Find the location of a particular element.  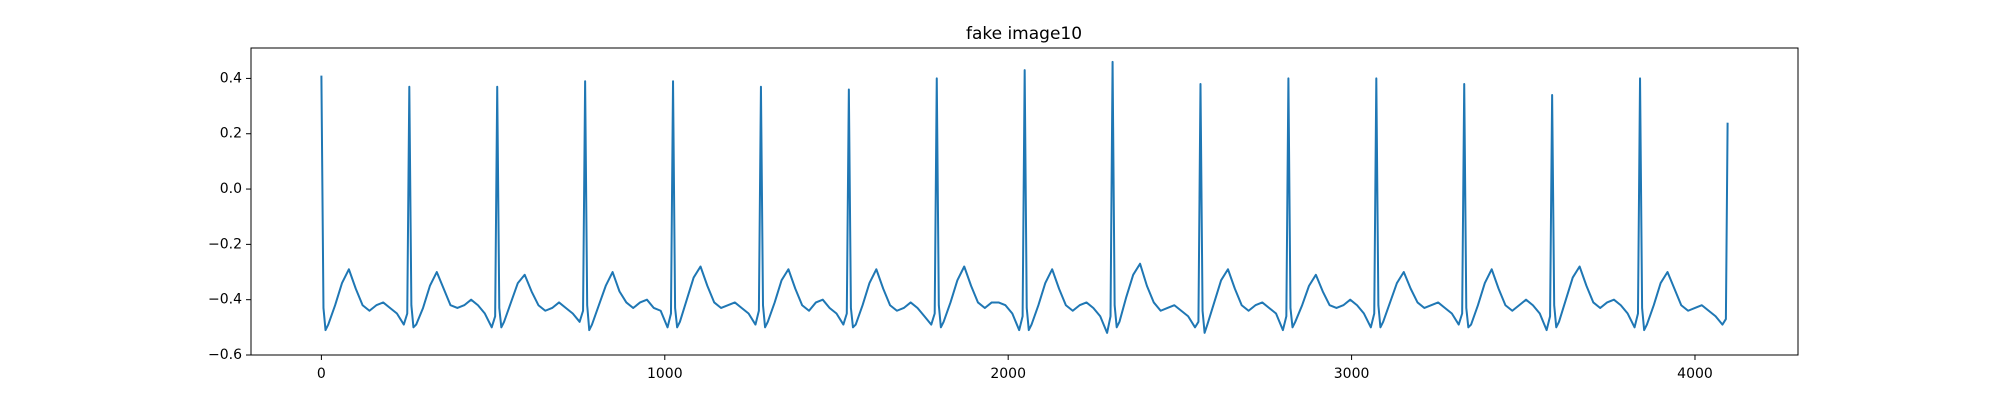

x-tick-label: 4000 is located at coordinates (1695, 374).